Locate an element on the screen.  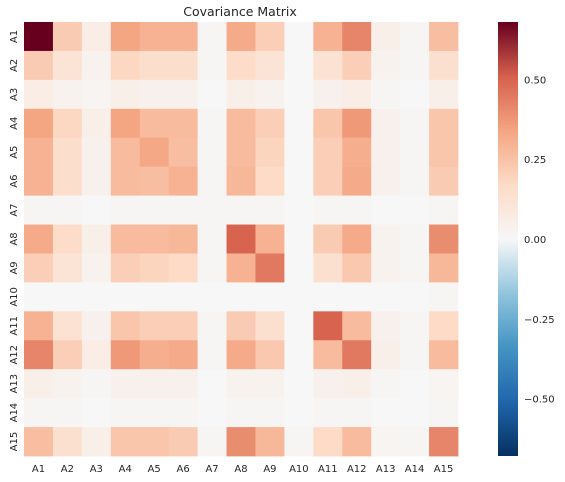
heatmap-cell-A15-A6 is located at coordinates (183, 442).